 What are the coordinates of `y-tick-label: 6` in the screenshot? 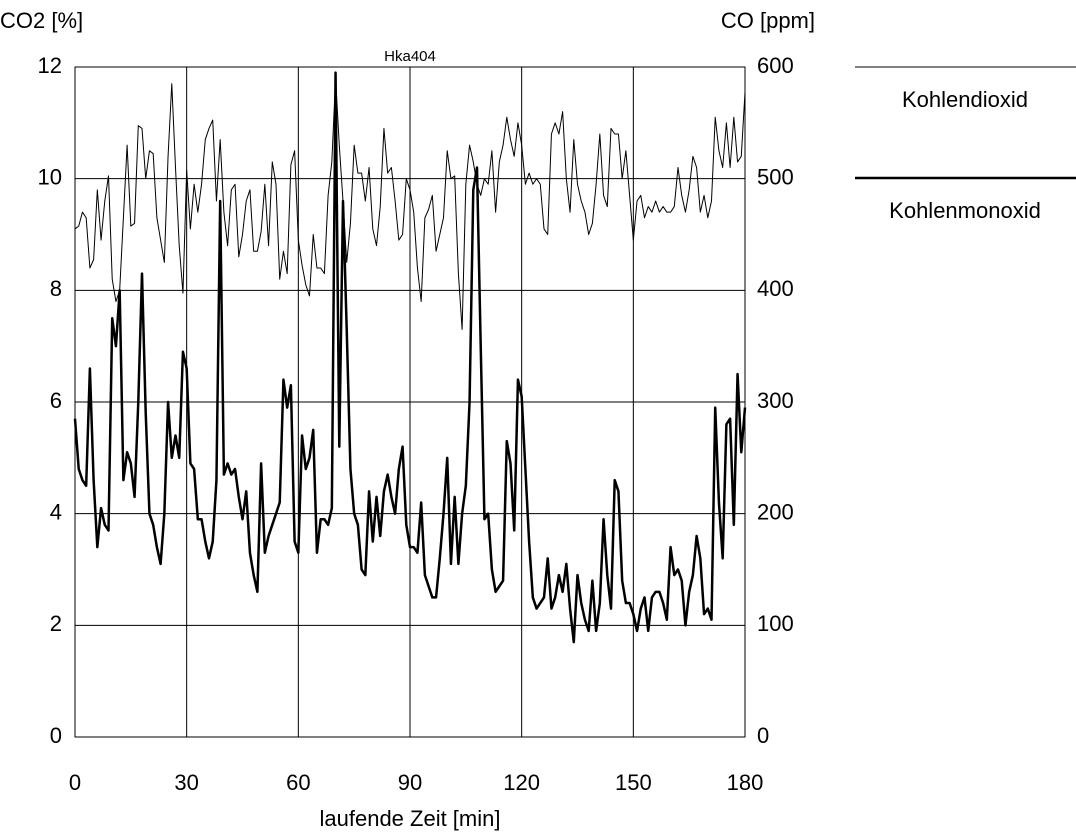 It's located at (56, 400).